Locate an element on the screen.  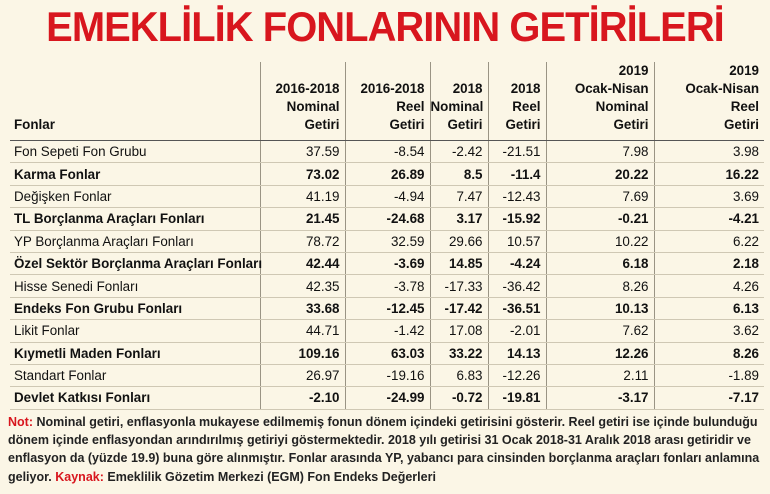
value-cell: 10.22 is located at coordinates (599, 241).